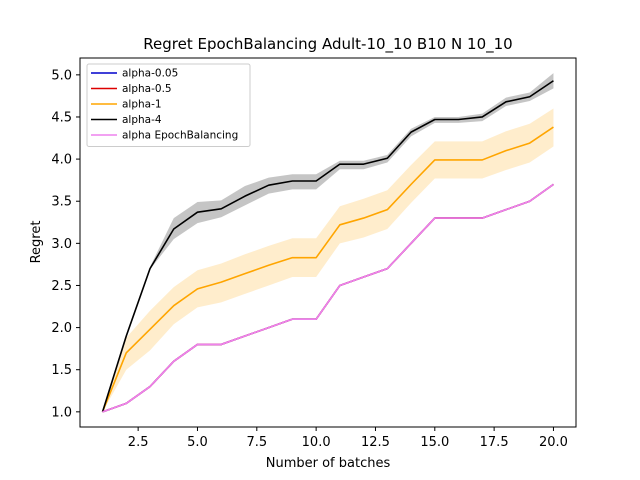 This screenshot has width=640, height=480. What do you see at coordinates (147, 89) in the screenshot?
I see `legend-entry-alpha-0-5: alpha-0.5` at bounding box center [147, 89].